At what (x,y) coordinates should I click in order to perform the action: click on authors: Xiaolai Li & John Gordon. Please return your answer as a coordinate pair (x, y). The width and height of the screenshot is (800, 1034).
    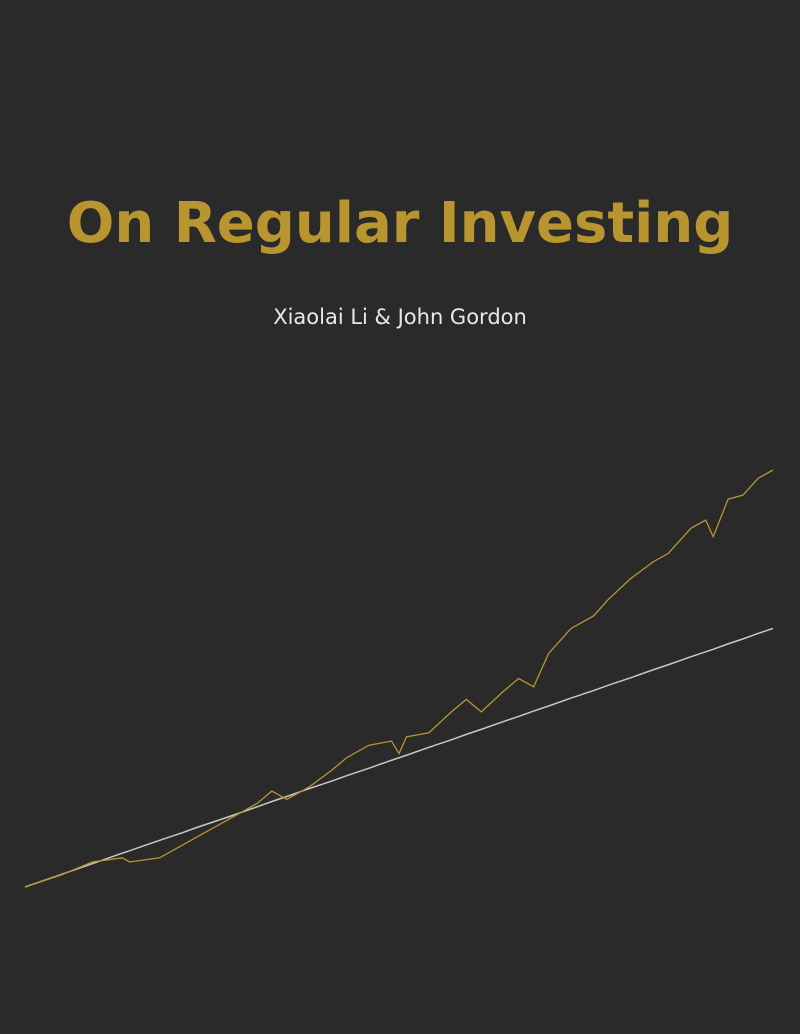
    Looking at the image, I should click on (400, 317).